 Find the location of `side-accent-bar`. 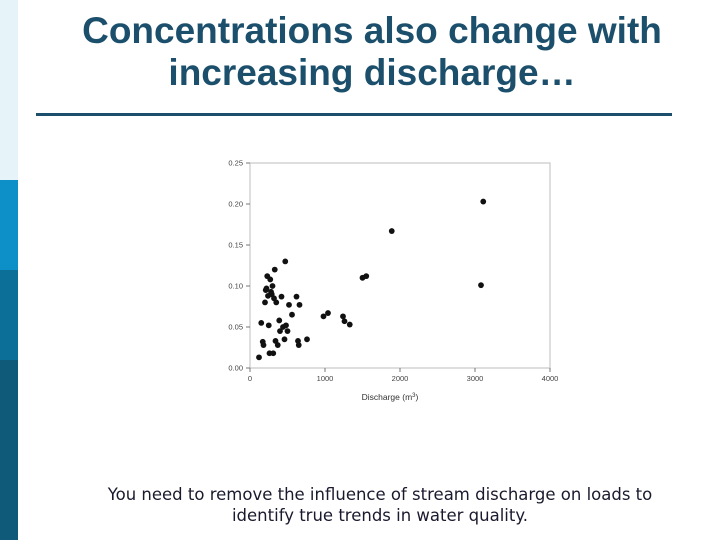

side-accent-bar is located at coordinates (9, 270).